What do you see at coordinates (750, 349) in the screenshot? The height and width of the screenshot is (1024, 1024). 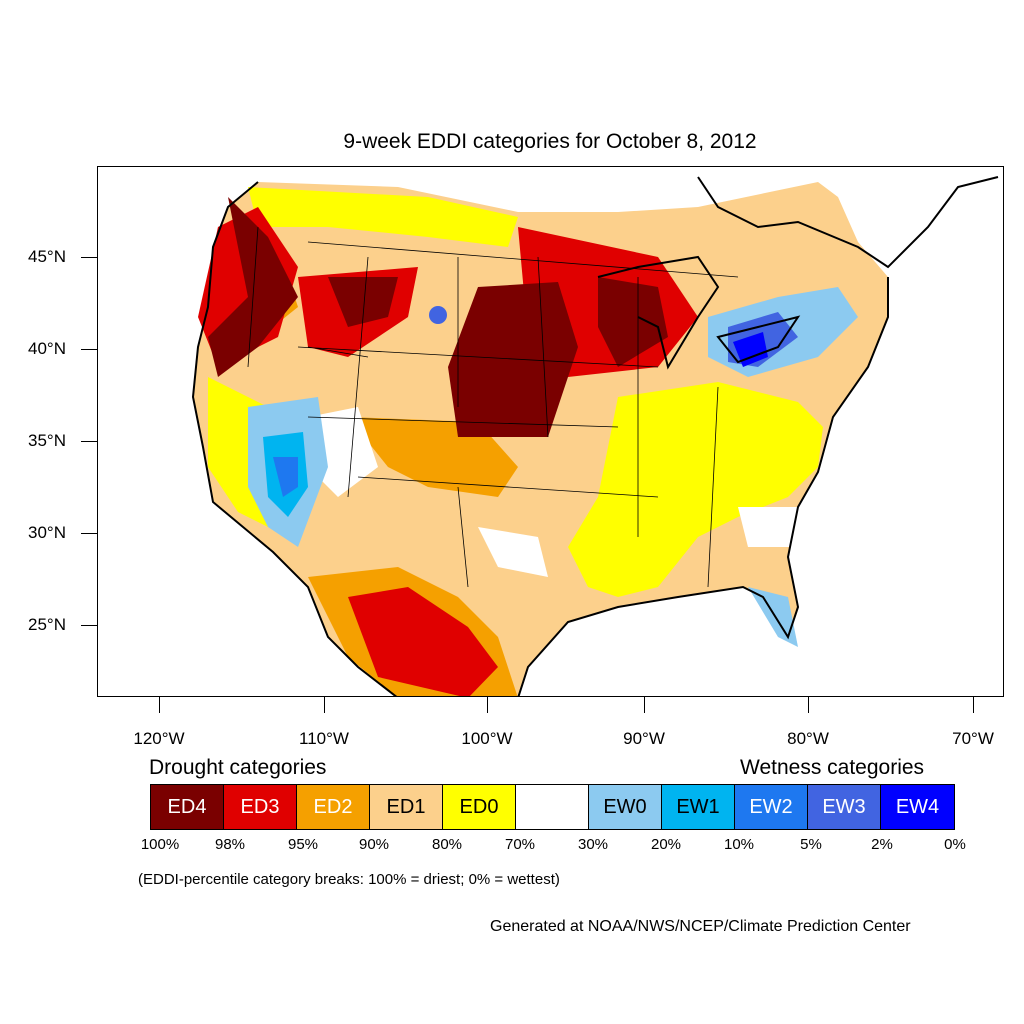 I see `ew4-region-northeast` at bounding box center [750, 349].